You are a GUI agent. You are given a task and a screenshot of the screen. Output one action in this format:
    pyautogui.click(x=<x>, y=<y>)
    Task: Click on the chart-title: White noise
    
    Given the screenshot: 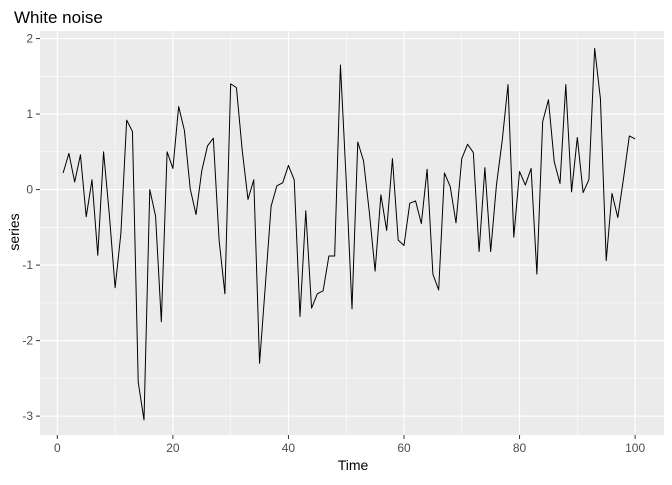 What is the action you would take?
    pyautogui.click(x=58, y=17)
    